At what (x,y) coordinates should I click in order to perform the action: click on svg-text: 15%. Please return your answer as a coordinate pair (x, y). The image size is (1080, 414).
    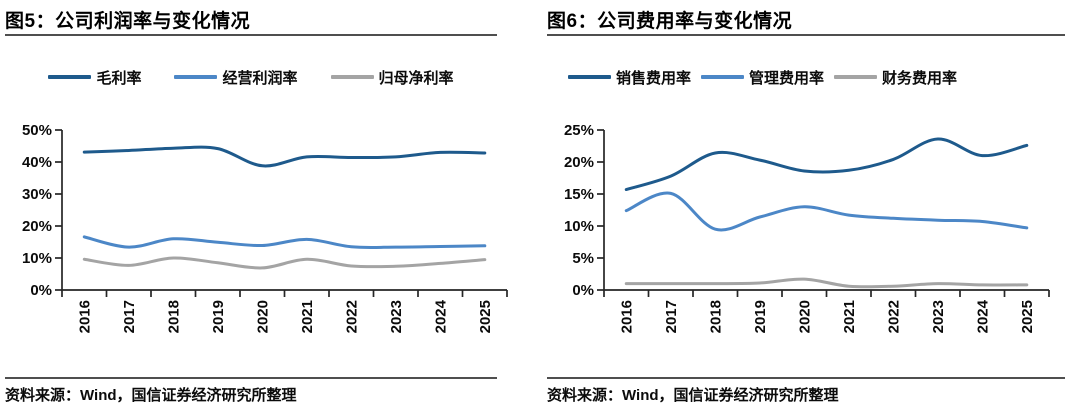
    Looking at the image, I should click on (579, 194).